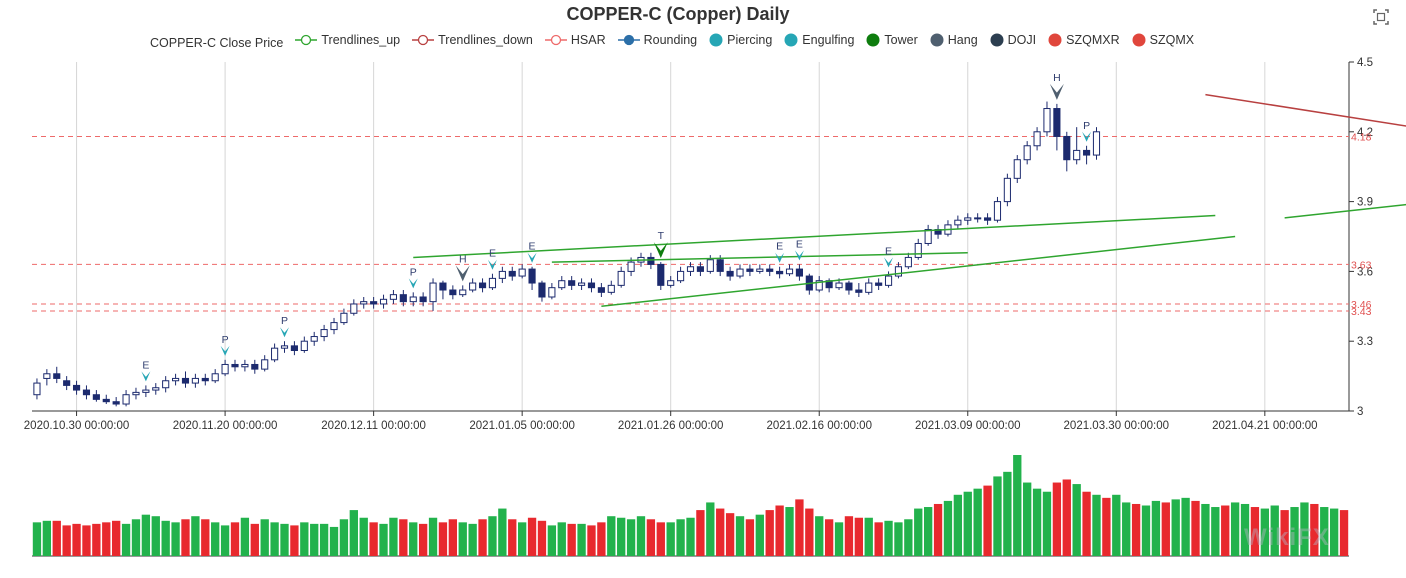 This screenshot has height=578, width=1406. I want to click on restore-icon, so click(1381, 17).